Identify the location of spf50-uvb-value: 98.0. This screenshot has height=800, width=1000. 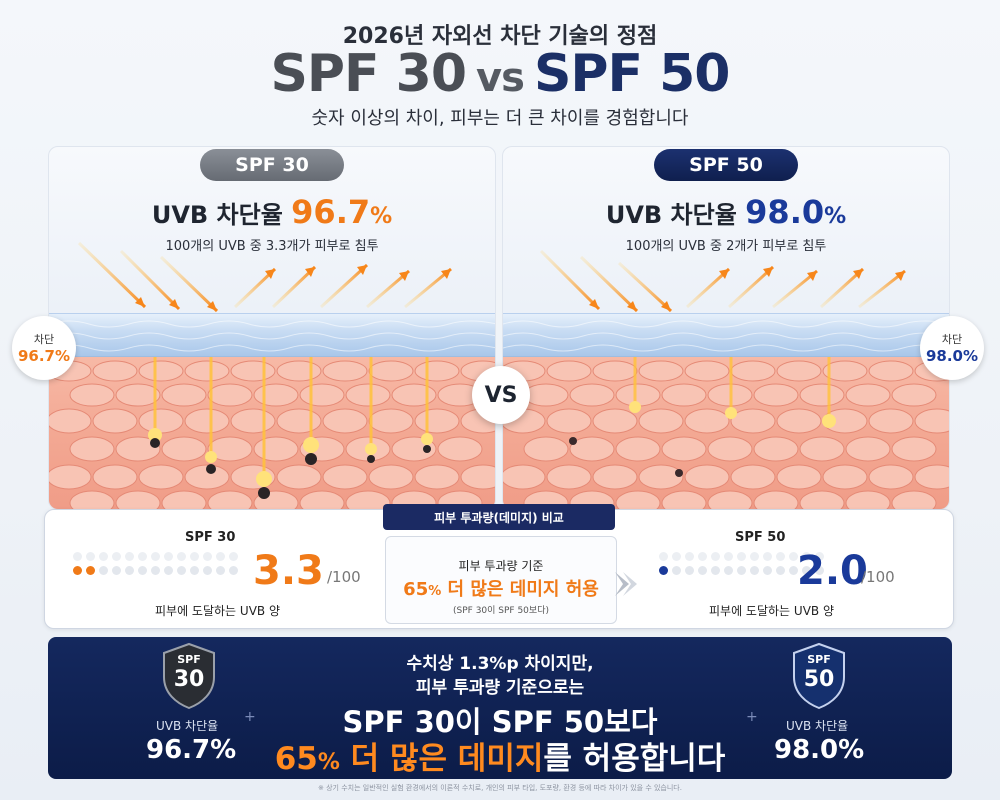
(785, 212).